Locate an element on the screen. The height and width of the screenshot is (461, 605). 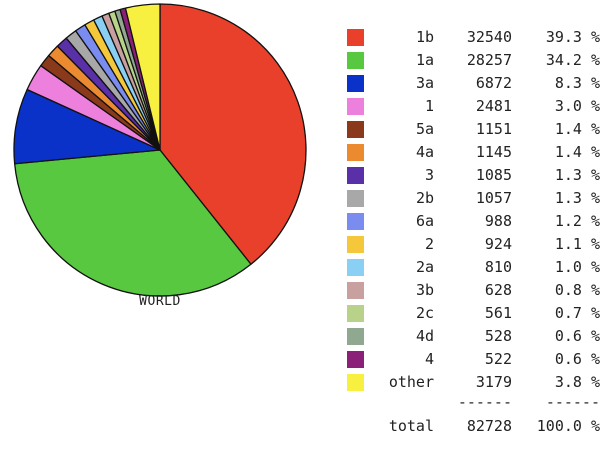
legend-percent: 3.8 % is located at coordinates (577, 382).